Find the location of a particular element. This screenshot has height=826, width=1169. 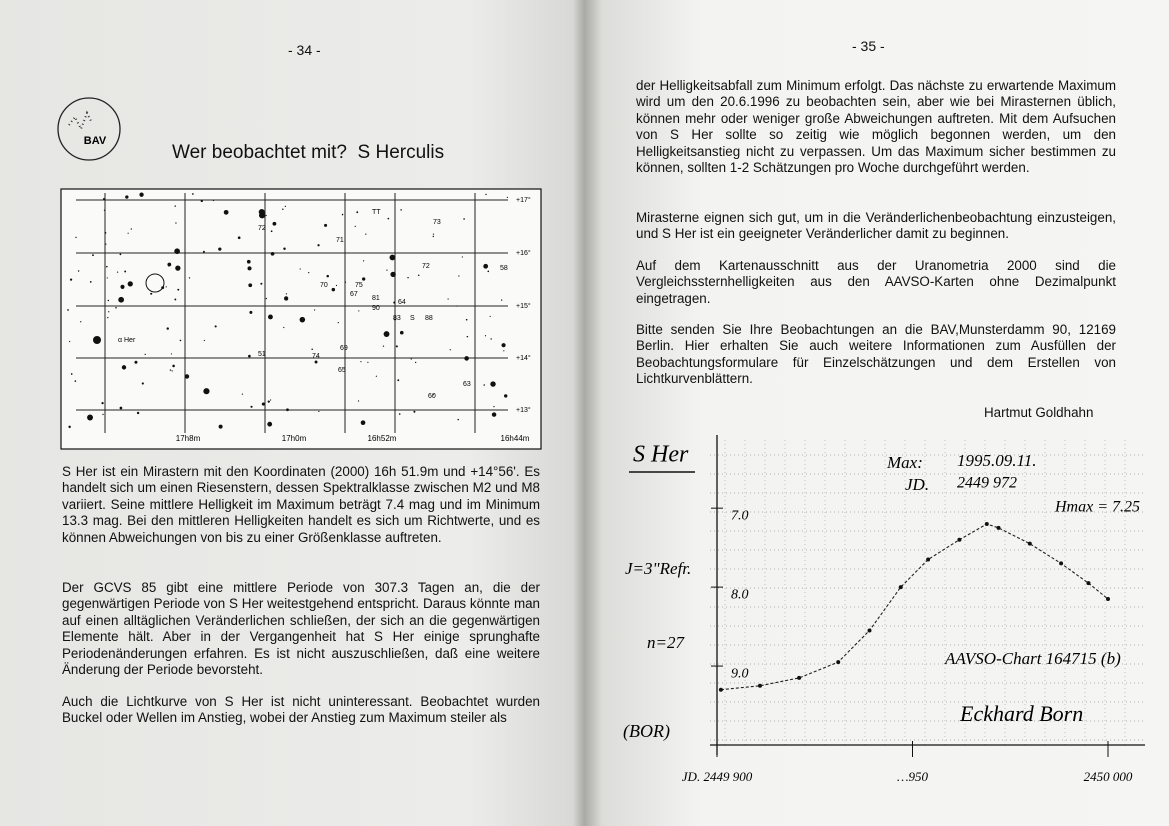

star-label: α Her is located at coordinates (127, 340).